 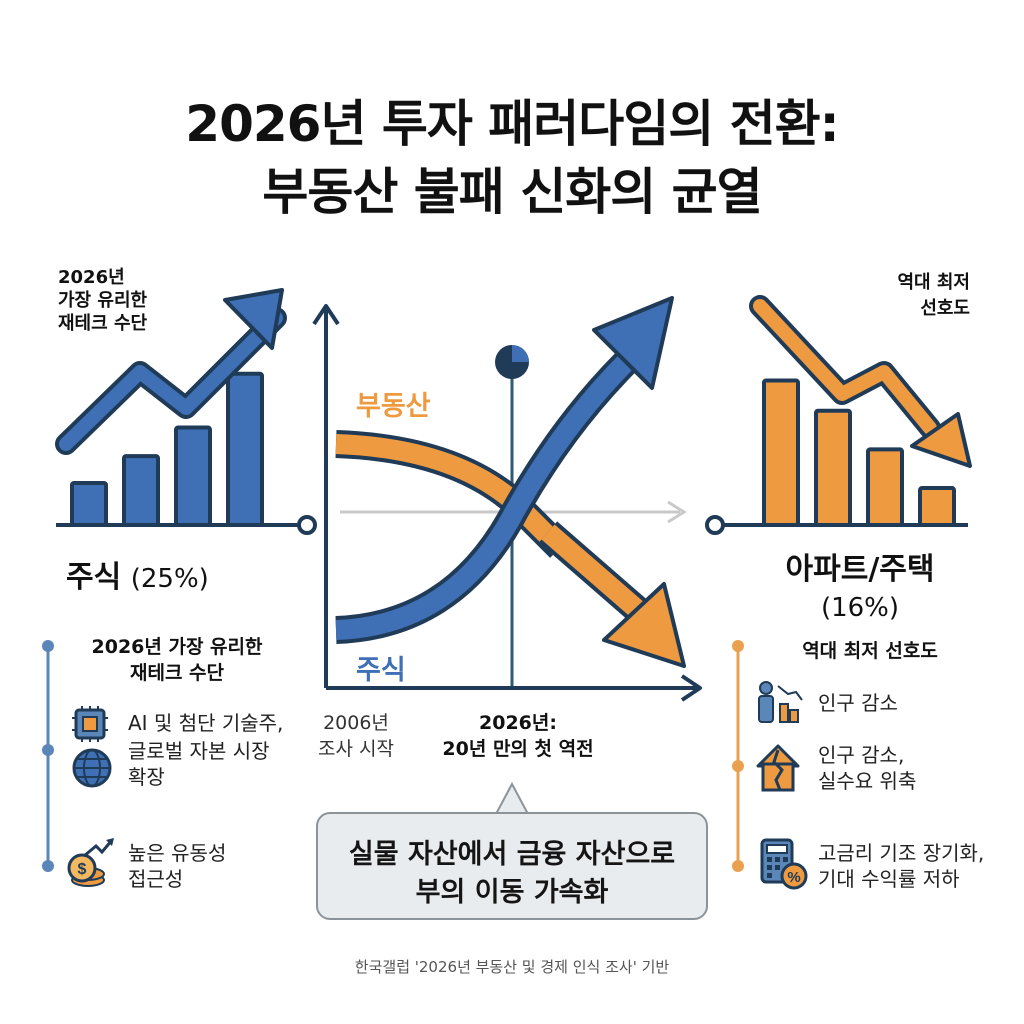 I want to click on stock-asset-pct: (25%), so click(x=169, y=579).